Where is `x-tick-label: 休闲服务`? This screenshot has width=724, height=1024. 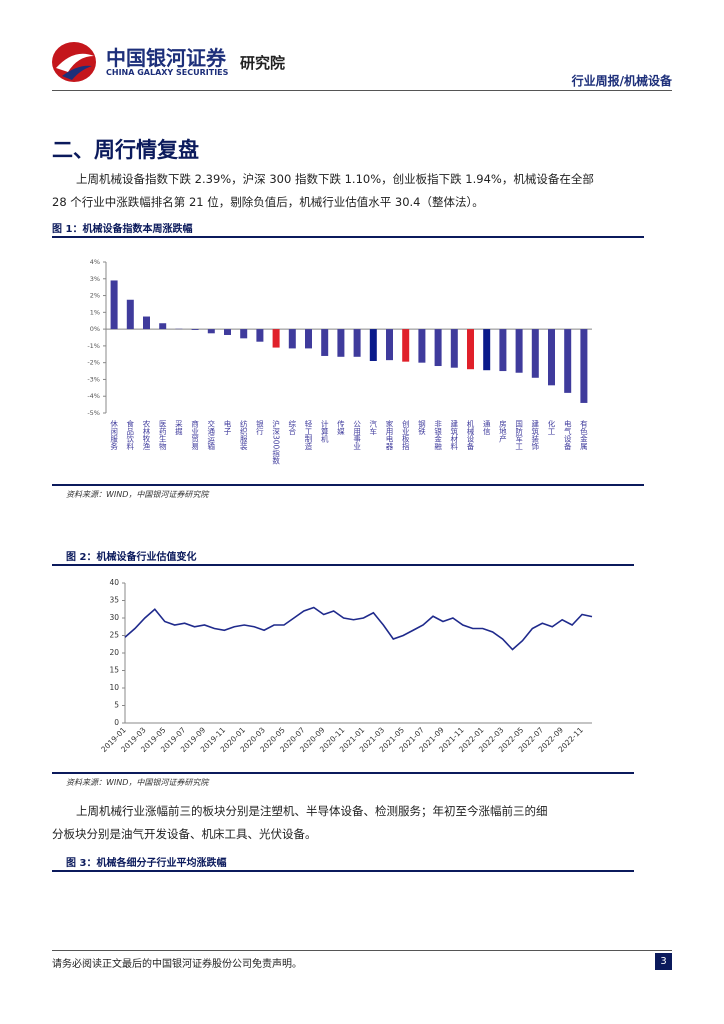 x-tick-label: 休闲服务 is located at coordinates (113, 435).